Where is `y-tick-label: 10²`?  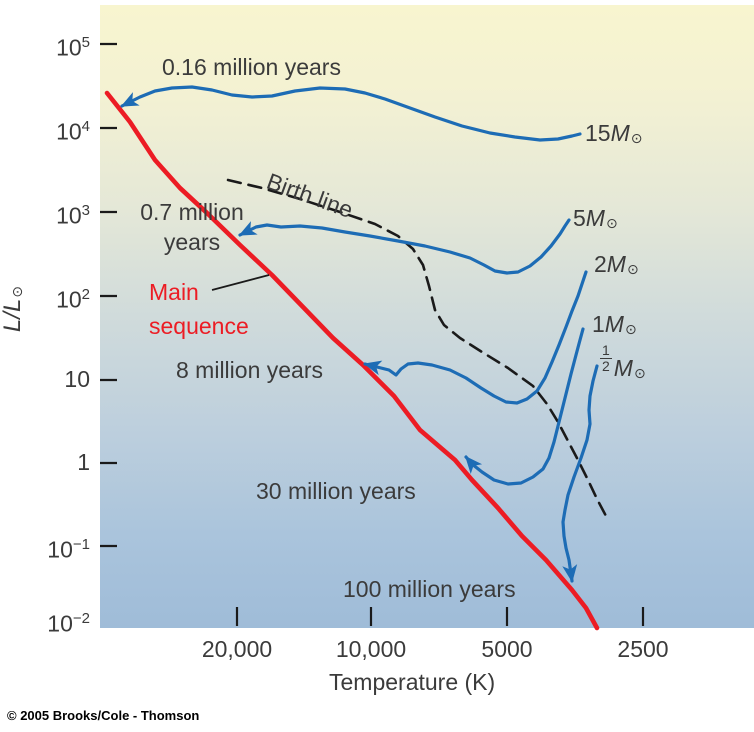
y-tick-label: 10² is located at coordinates (73, 299).